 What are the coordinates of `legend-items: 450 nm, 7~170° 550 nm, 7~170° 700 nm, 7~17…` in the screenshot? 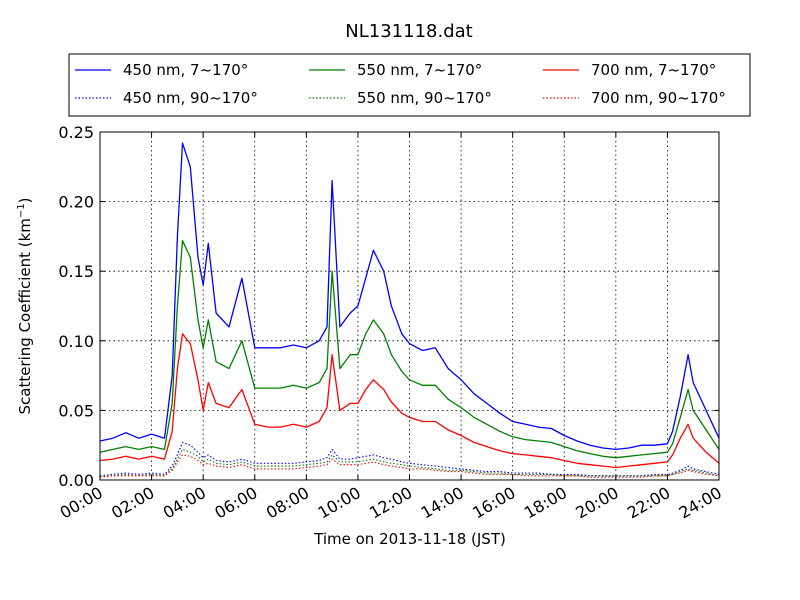 It's located at (400, 84).